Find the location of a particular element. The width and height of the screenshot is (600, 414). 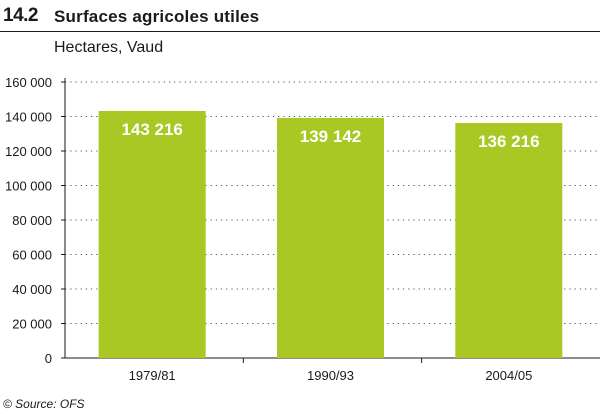

source-note: © Source: OFS is located at coordinates (44, 404).